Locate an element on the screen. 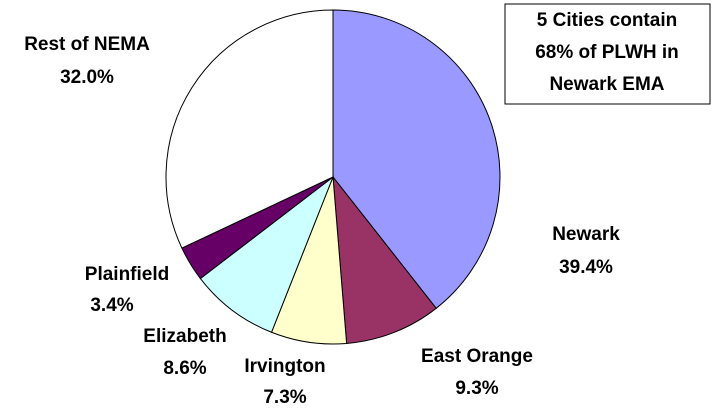 The width and height of the screenshot is (716, 413). slice-label: Plainfield is located at coordinates (127, 274).